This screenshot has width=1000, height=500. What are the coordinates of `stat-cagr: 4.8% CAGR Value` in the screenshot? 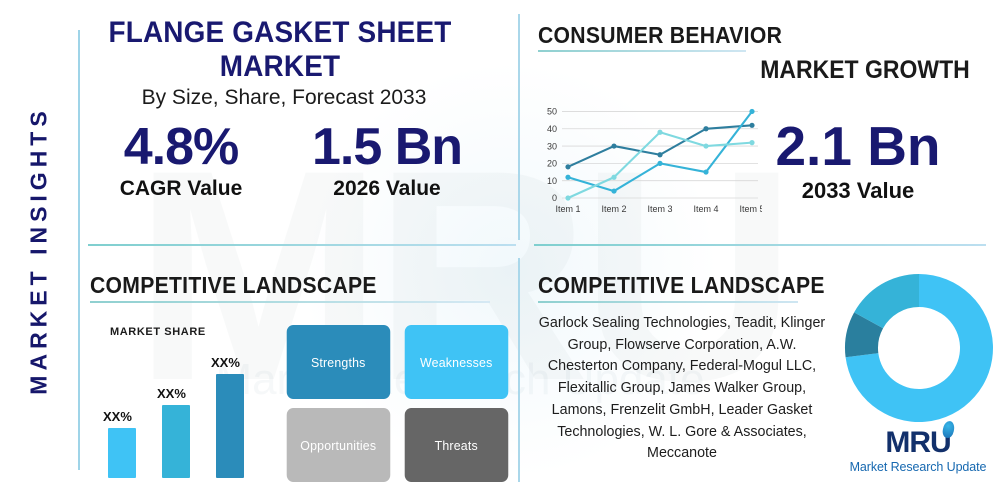 It's located at (181, 160).